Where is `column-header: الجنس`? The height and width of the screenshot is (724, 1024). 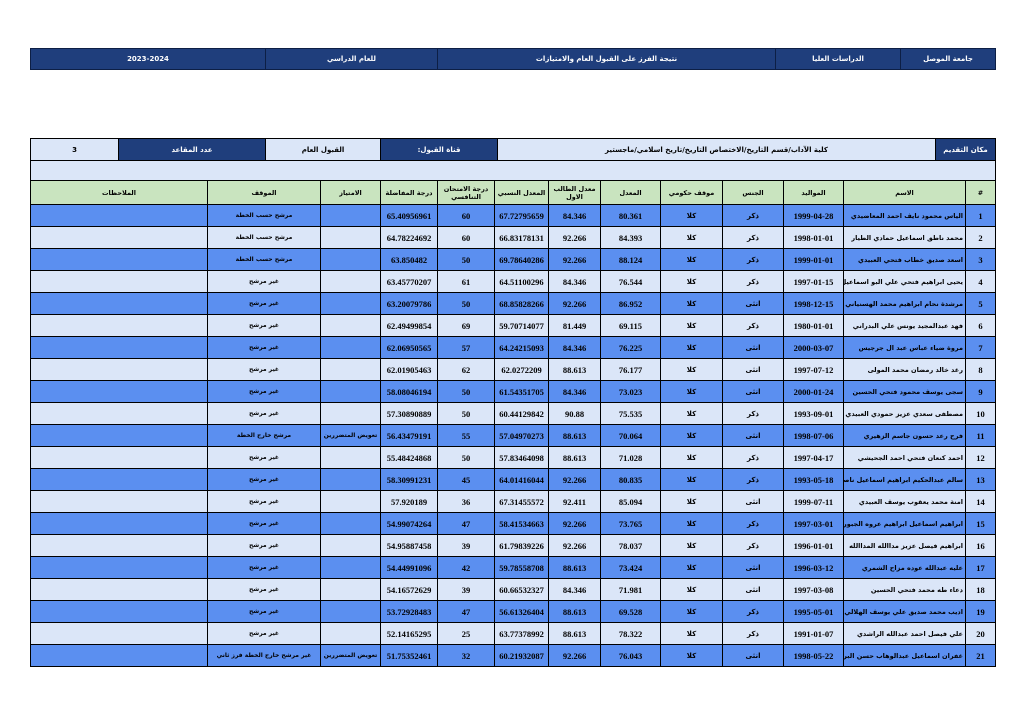
column-header: الجنس is located at coordinates (753, 192).